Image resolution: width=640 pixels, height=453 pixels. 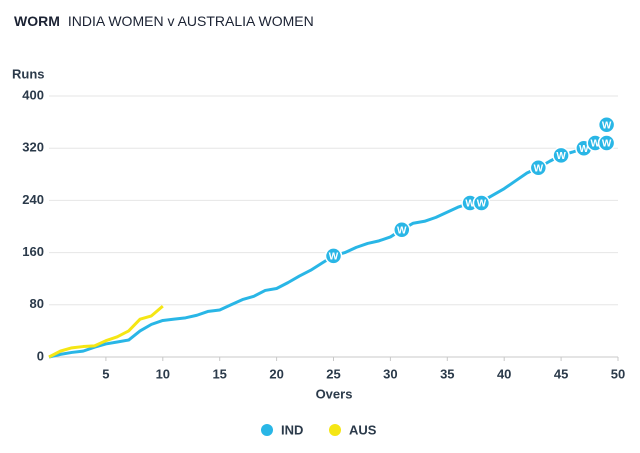 I want to click on y-tick-label: 80, so click(x=37, y=303).